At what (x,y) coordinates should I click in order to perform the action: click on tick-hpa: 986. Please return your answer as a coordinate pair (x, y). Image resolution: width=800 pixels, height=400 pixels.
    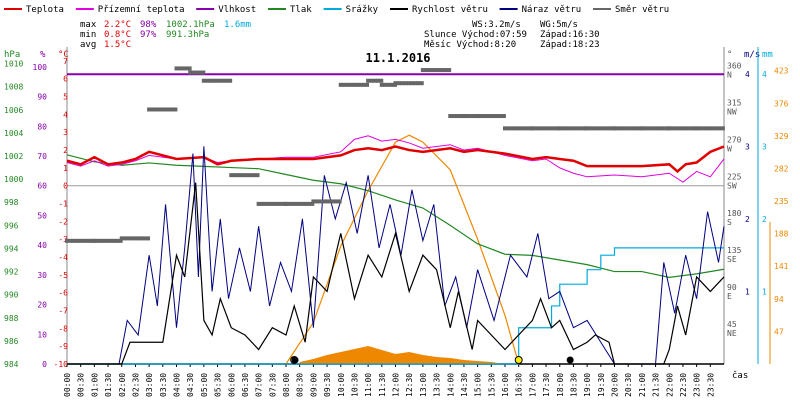
    Looking at the image, I should click on (11, 341).